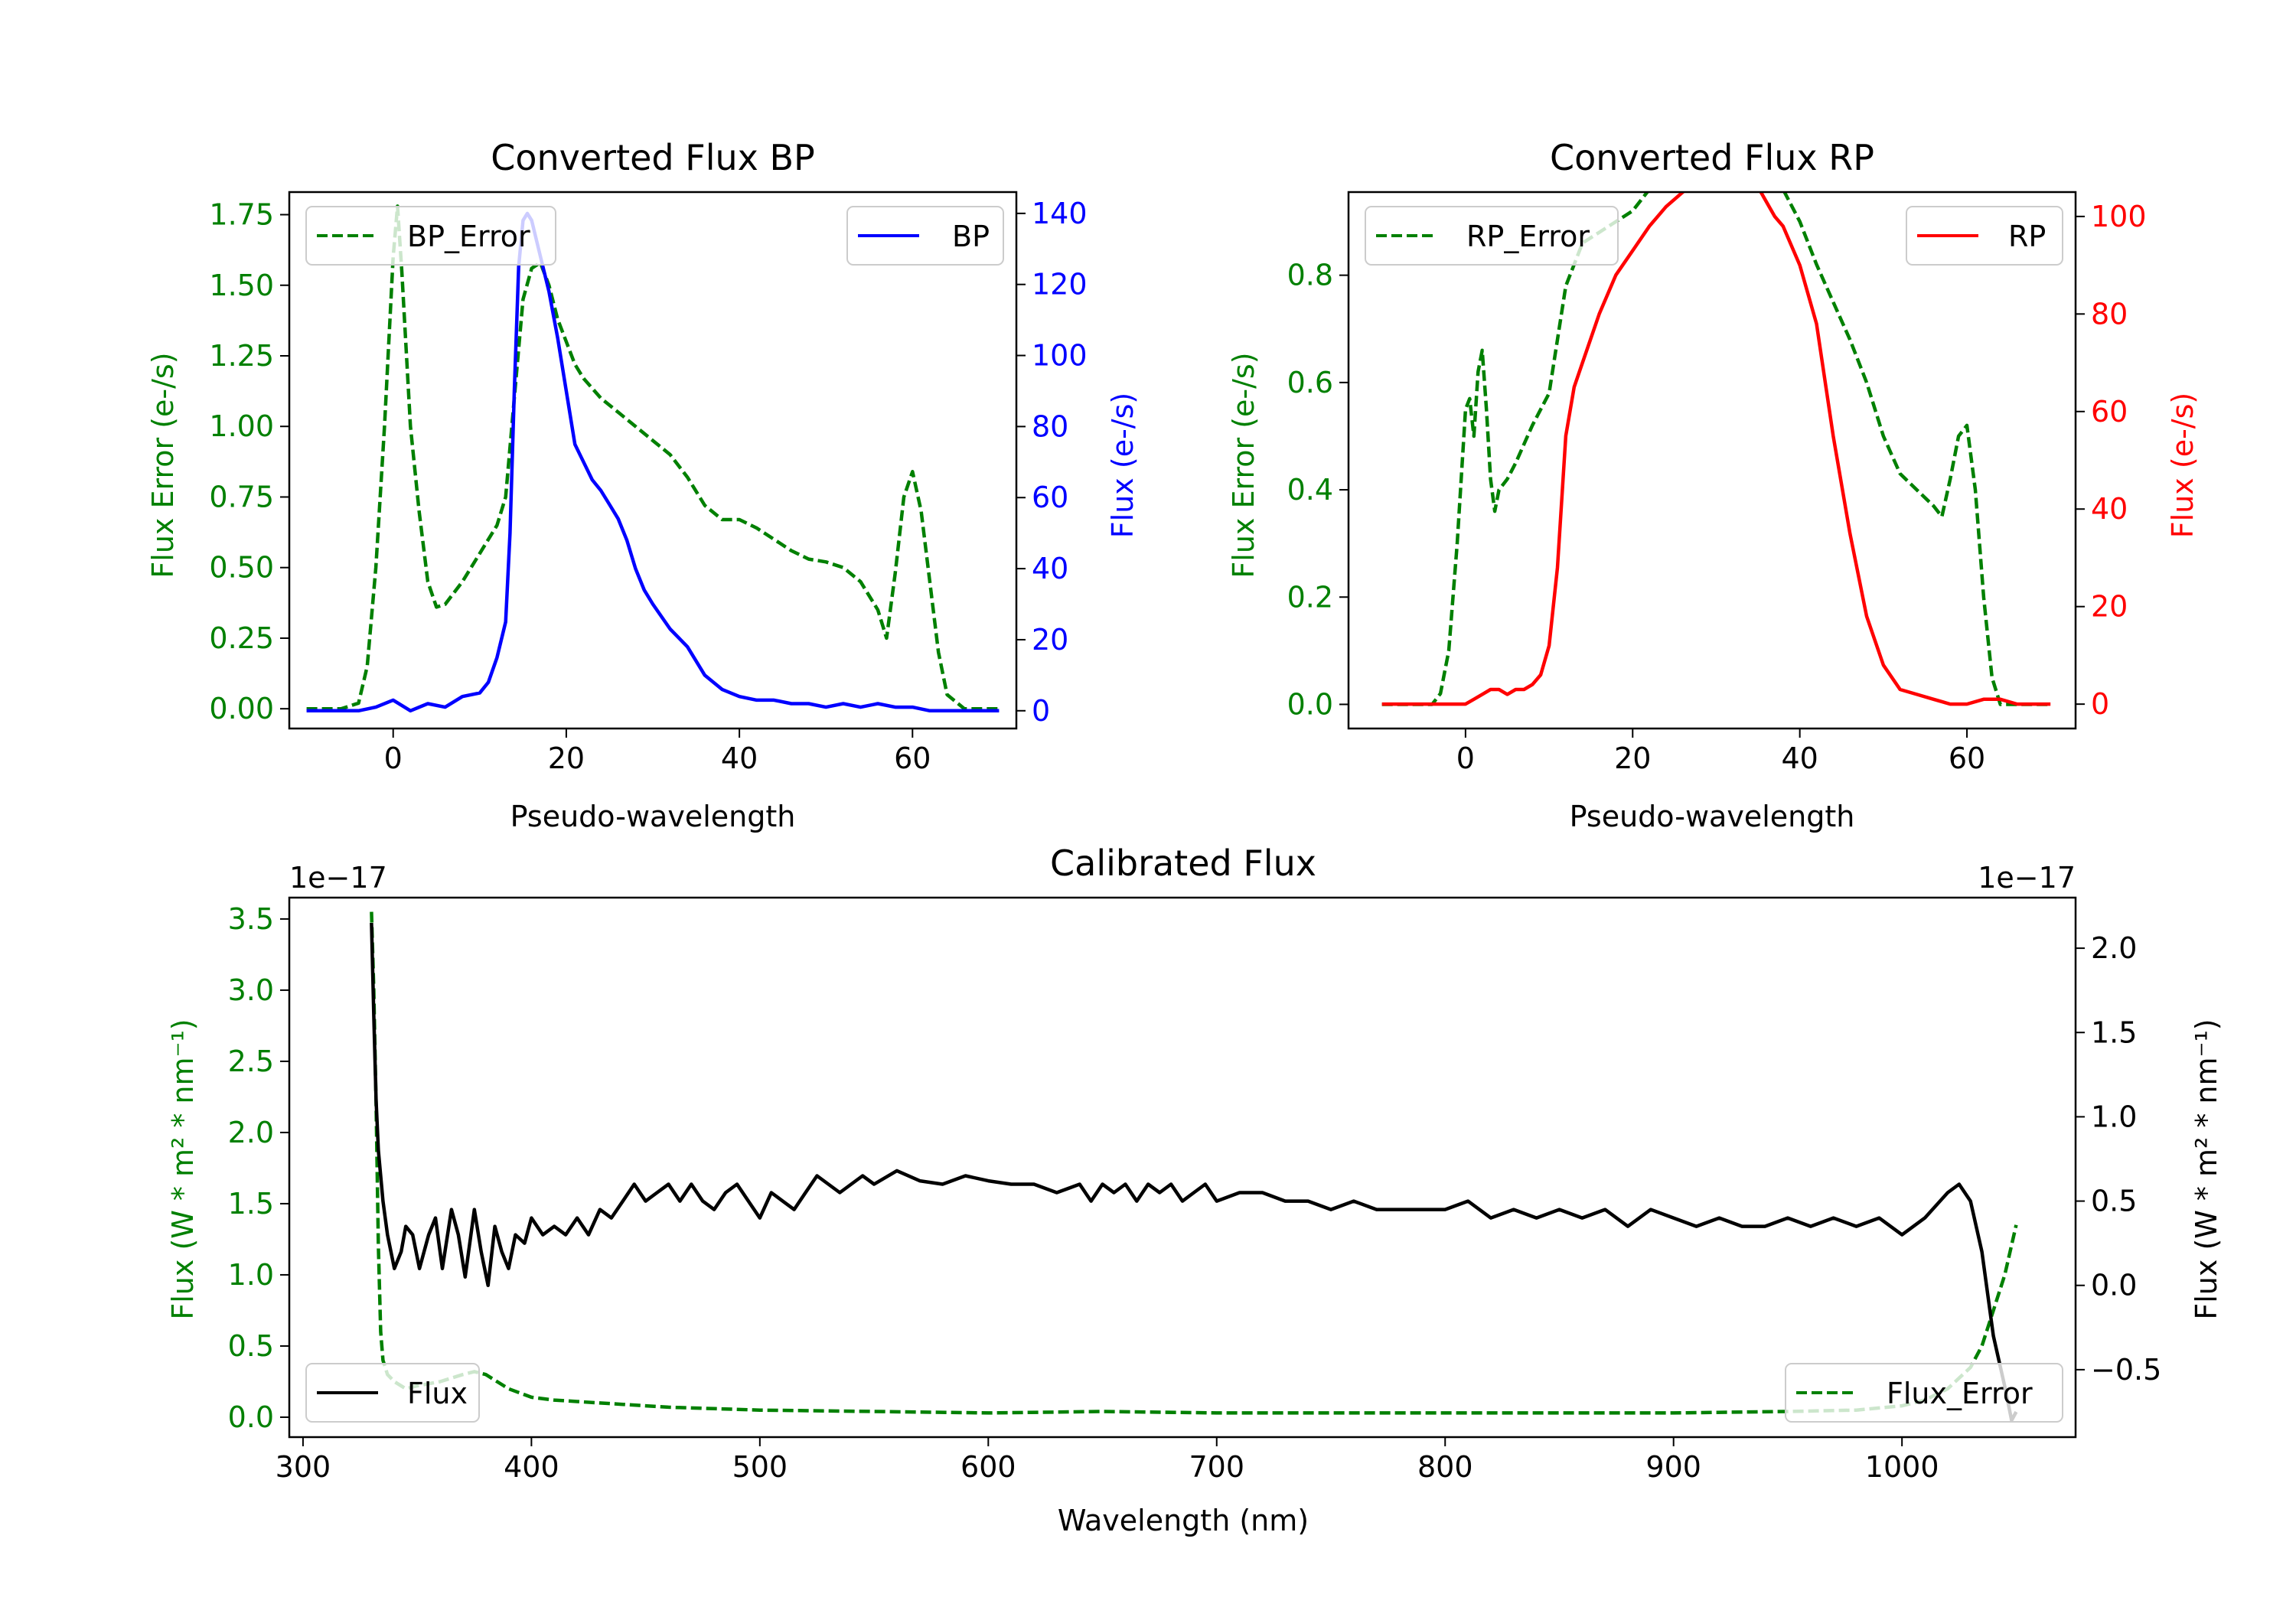  I want to click on calibrated-ytick-left-label: 0.5, so click(251, 1346).